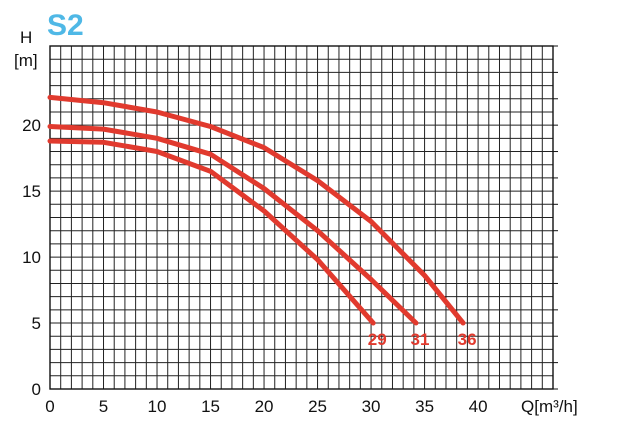 The height and width of the screenshot is (429, 619). I want to click on y-tick-label: 5, so click(36, 323).